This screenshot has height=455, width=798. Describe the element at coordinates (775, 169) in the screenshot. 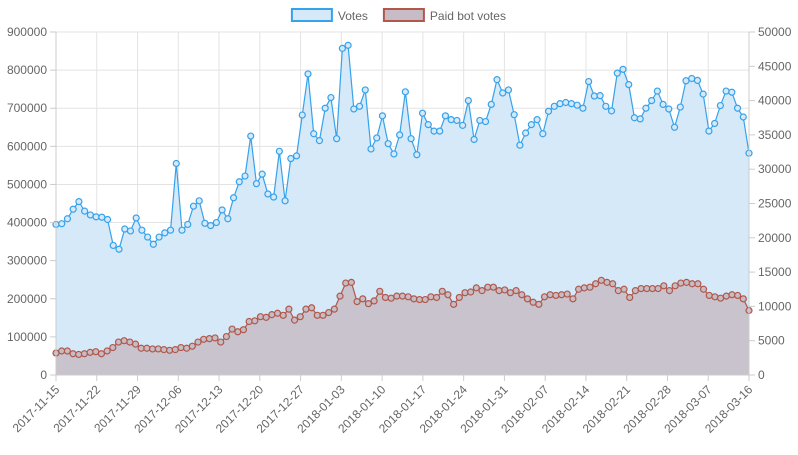

I see `y-right-tick-label: 30000` at that location.